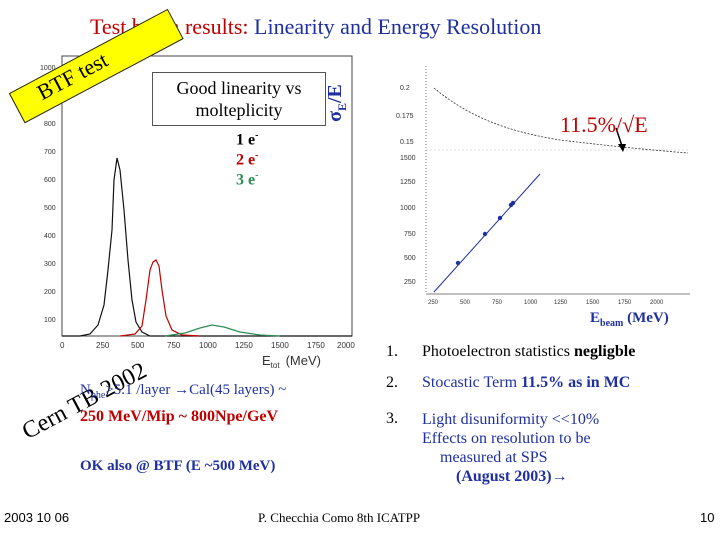 The height and width of the screenshot is (540, 720). What do you see at coordinates (622, 148) in the screenshot?
I see `fit-arrow-head` at bounding box center [622, 148].